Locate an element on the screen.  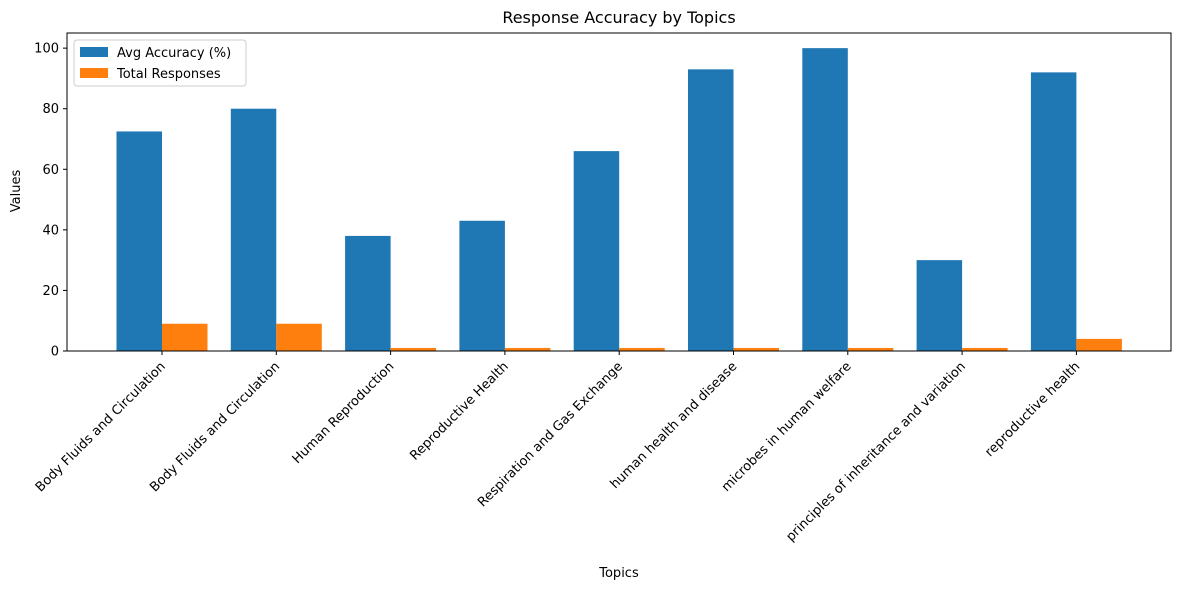
legend-label-0: Avg Accuracy (%) is located at coordinates (174, 53).